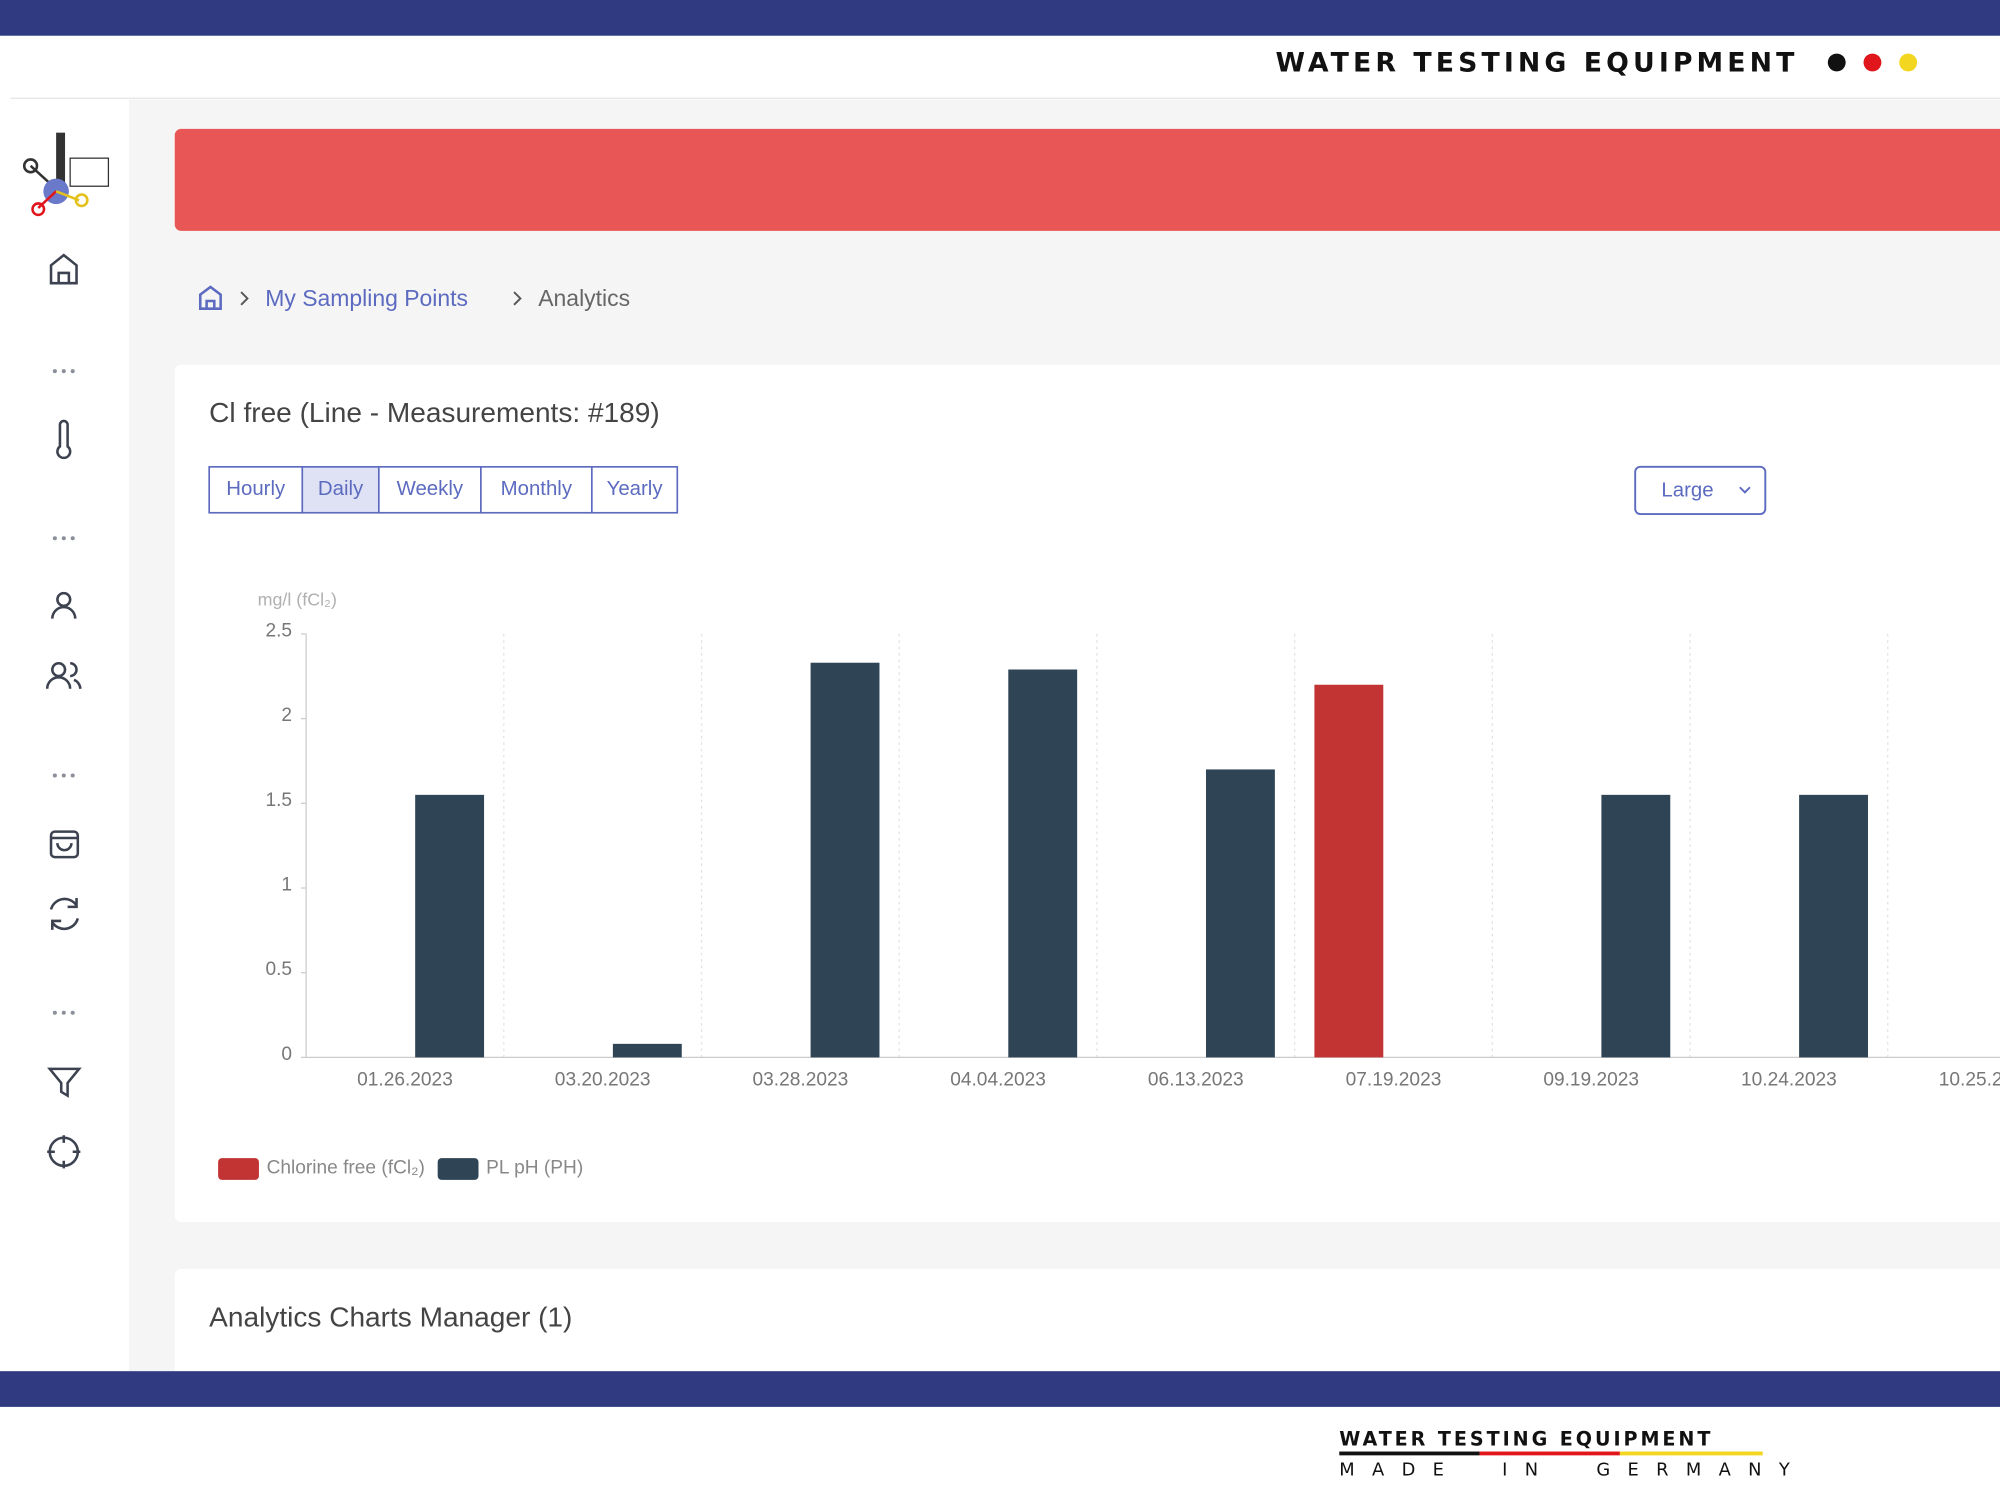 The width and height of the screenshot is (2000, 1500). I want to click on icon-users, so click(63, 675).